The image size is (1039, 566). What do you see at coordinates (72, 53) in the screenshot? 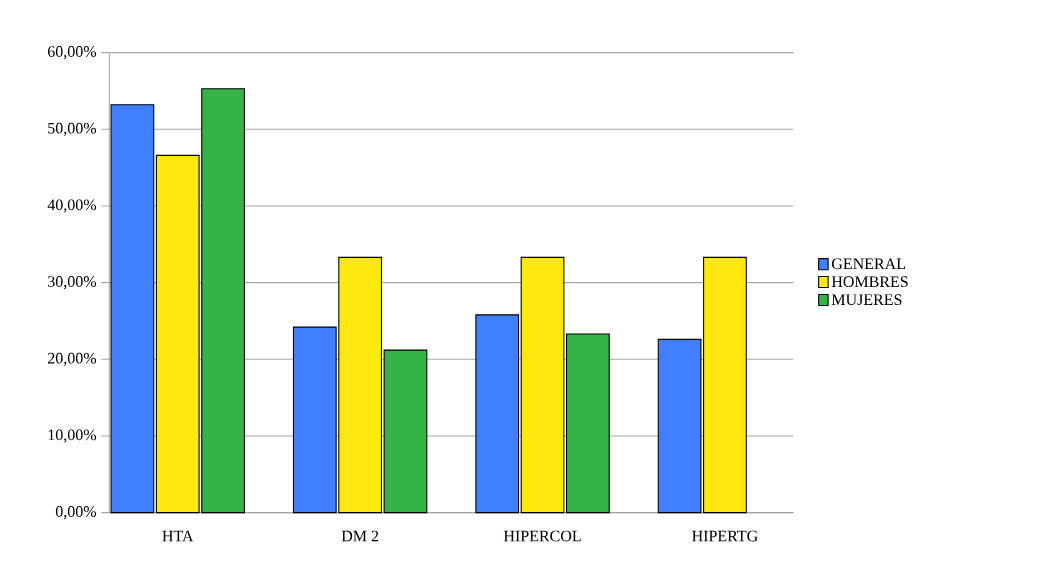
I see `y-tick-label: 60,00%` at bounding box center [72, 53].